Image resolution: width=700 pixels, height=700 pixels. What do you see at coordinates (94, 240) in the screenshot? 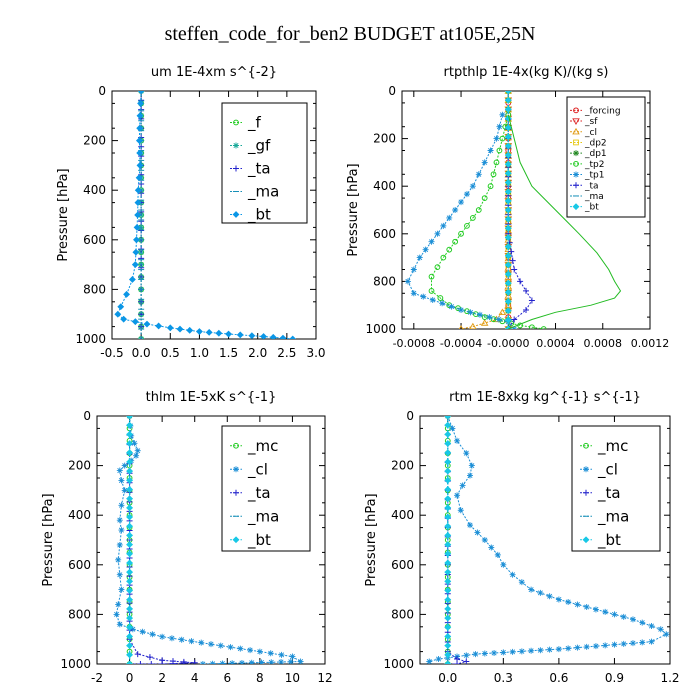
I see `y-tick-label: 600` at bounding box center [94, 240].